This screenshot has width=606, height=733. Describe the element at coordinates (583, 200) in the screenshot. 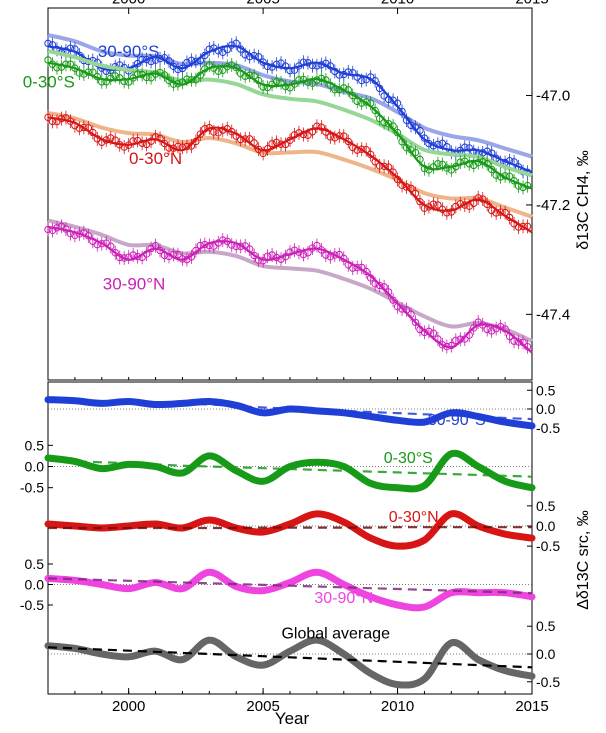

I see `top-y-axis-label: δ13C CH4, ‰` at that location.